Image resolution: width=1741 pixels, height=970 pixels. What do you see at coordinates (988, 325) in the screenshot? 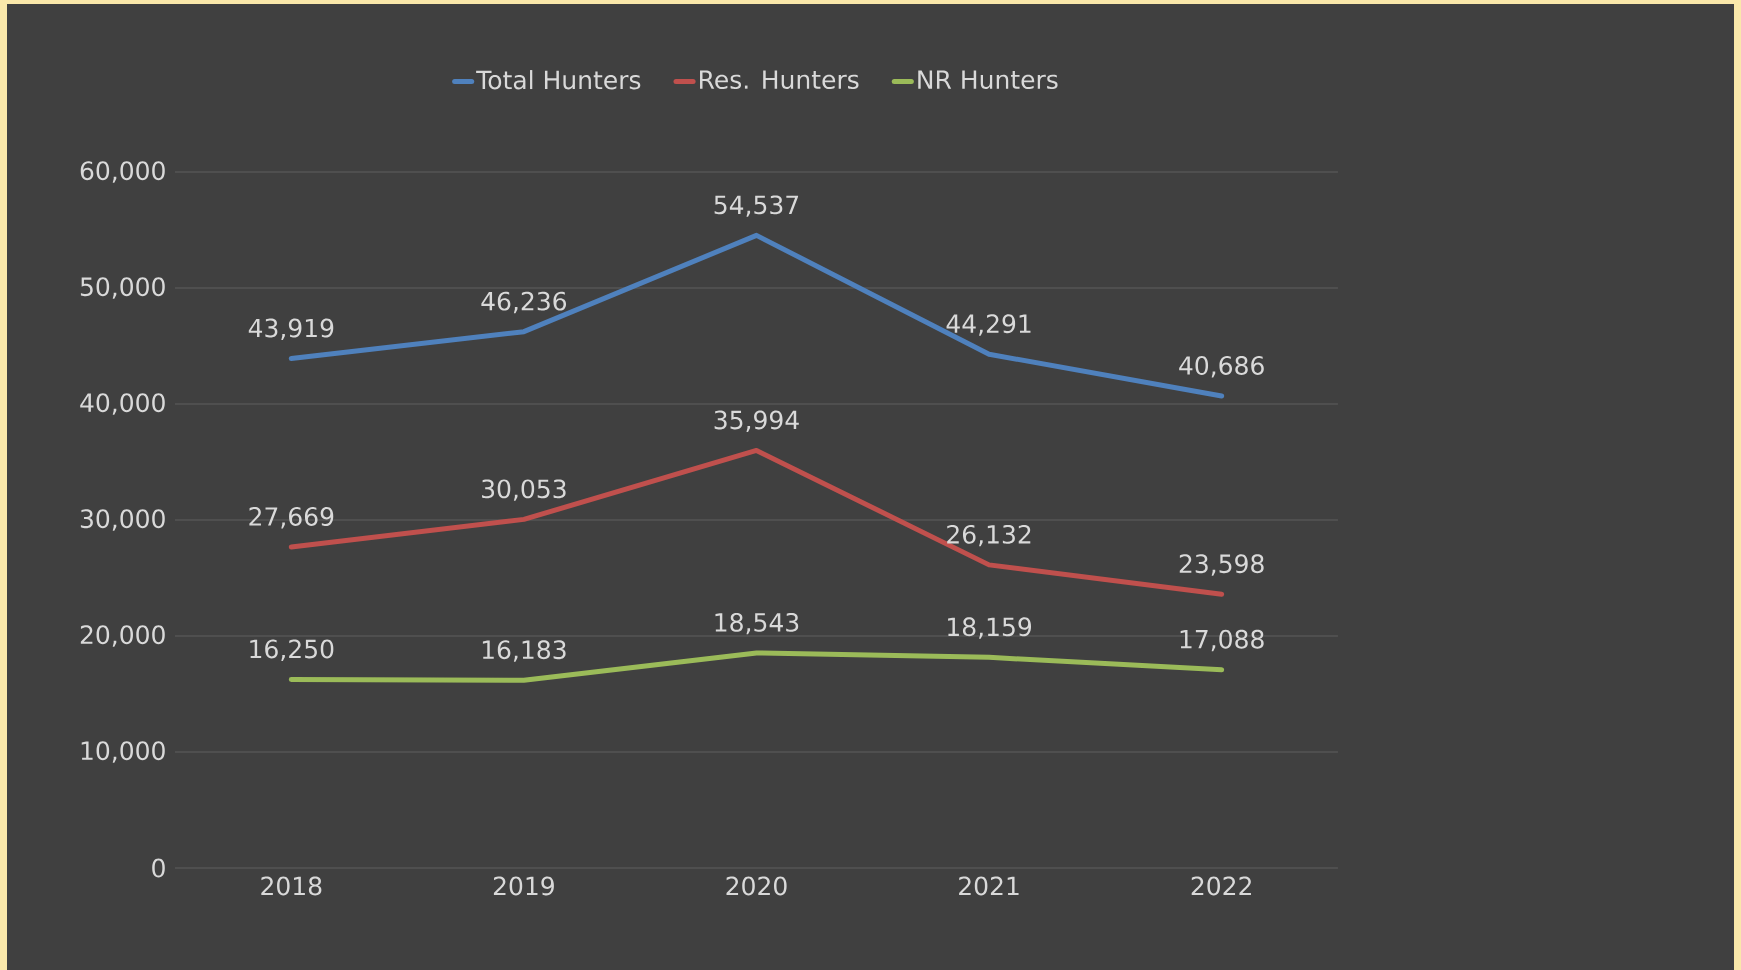
I see `data-label: 44,291` at bounding box center [988, 325].